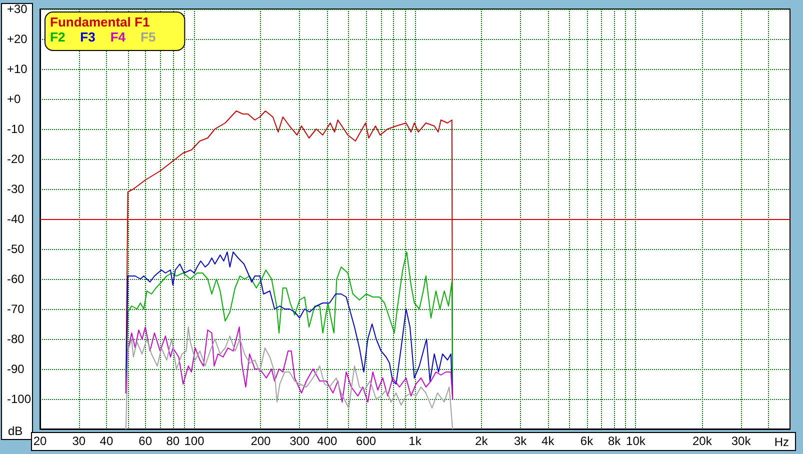 Image resolution: width=803 pixels, height=454 pixels. What do you see at coordinates (261, 441) in the screenshot?
I see `x-tick-label: 200` at bounding box center [261, 441].